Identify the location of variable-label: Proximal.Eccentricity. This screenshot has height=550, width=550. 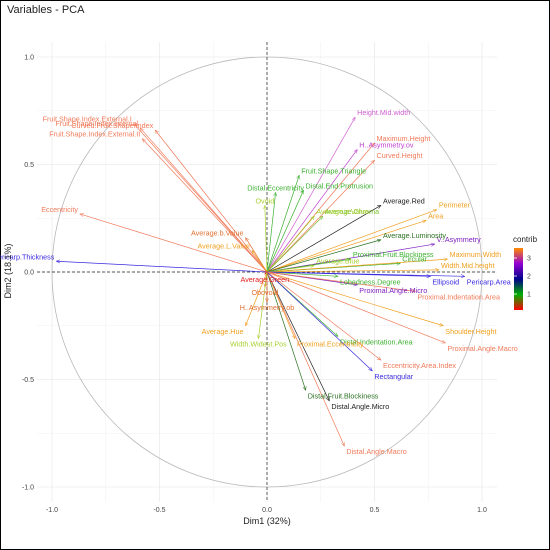
(330, 344).